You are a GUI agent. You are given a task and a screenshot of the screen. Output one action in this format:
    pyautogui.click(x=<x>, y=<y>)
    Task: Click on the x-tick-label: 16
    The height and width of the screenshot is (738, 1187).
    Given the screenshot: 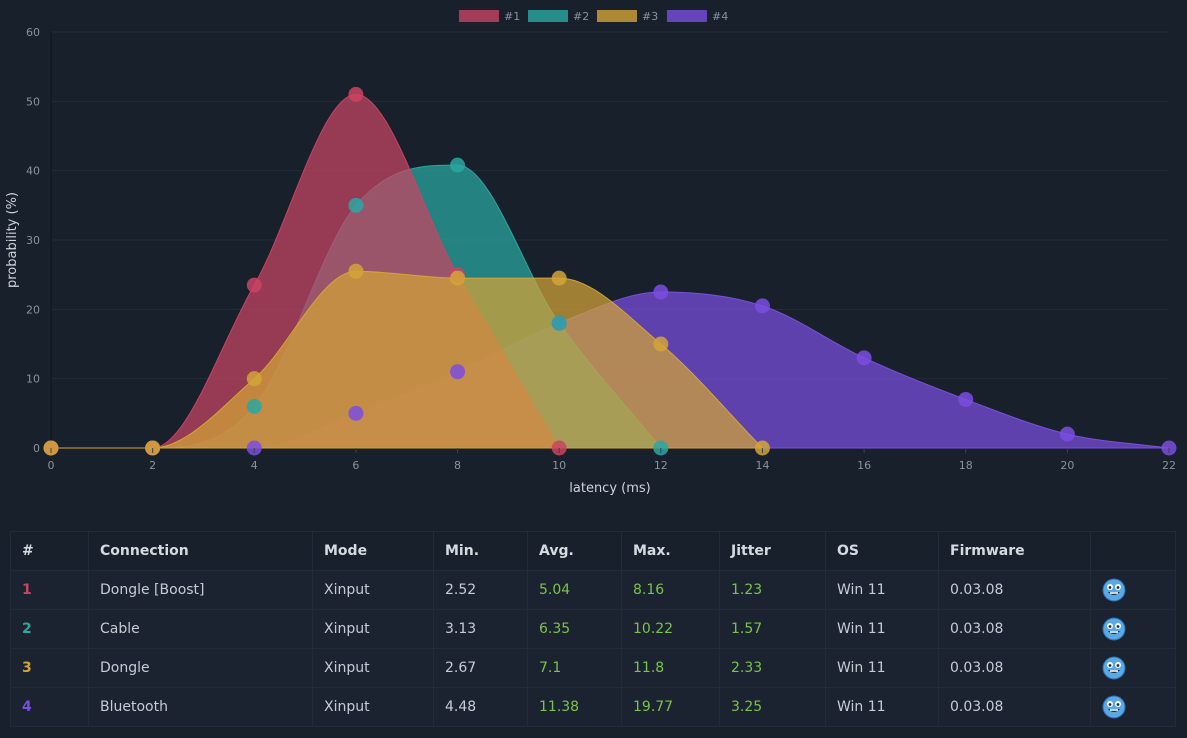 What is the action you would take?
    pyautogui.click(x=864, y=465)
    